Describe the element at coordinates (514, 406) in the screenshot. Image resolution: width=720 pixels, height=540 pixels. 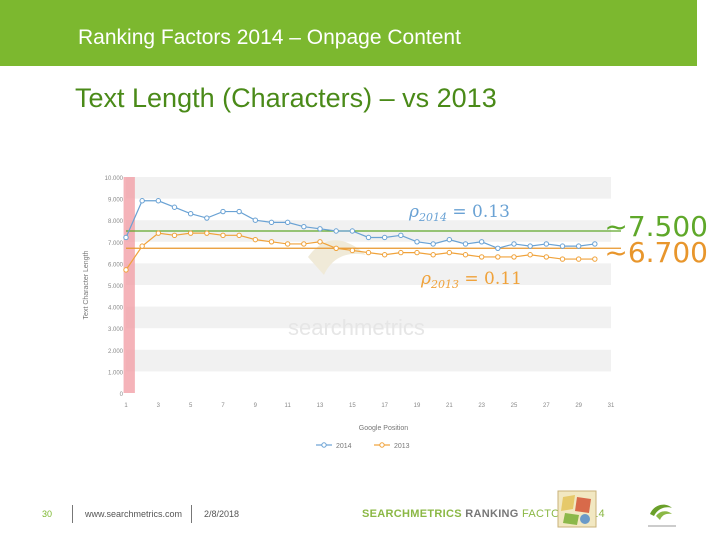
I see `x-tick-label: 25` at that location.